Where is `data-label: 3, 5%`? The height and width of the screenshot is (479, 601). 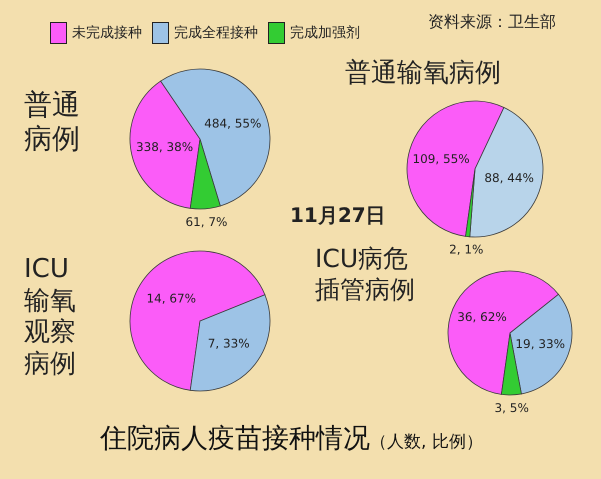
data-label: 3, 5% is located at coordinates (511, 407).